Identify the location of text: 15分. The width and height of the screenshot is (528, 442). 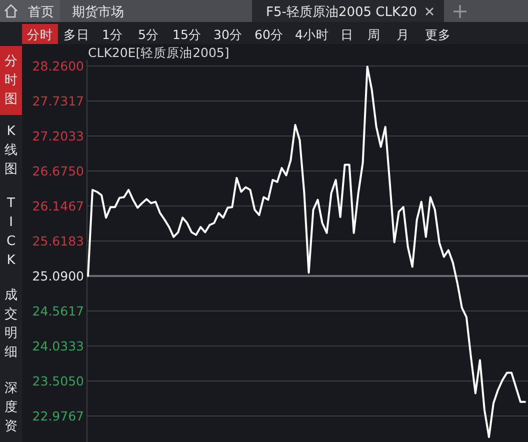
(187, 34).